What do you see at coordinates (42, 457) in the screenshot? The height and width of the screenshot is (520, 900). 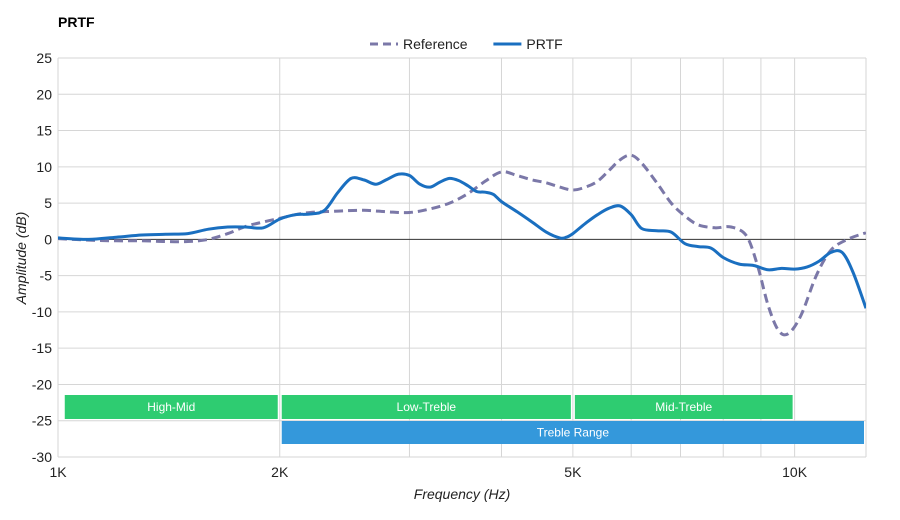 I see `y-tick-label: -30` at bounding box center [42, 457].